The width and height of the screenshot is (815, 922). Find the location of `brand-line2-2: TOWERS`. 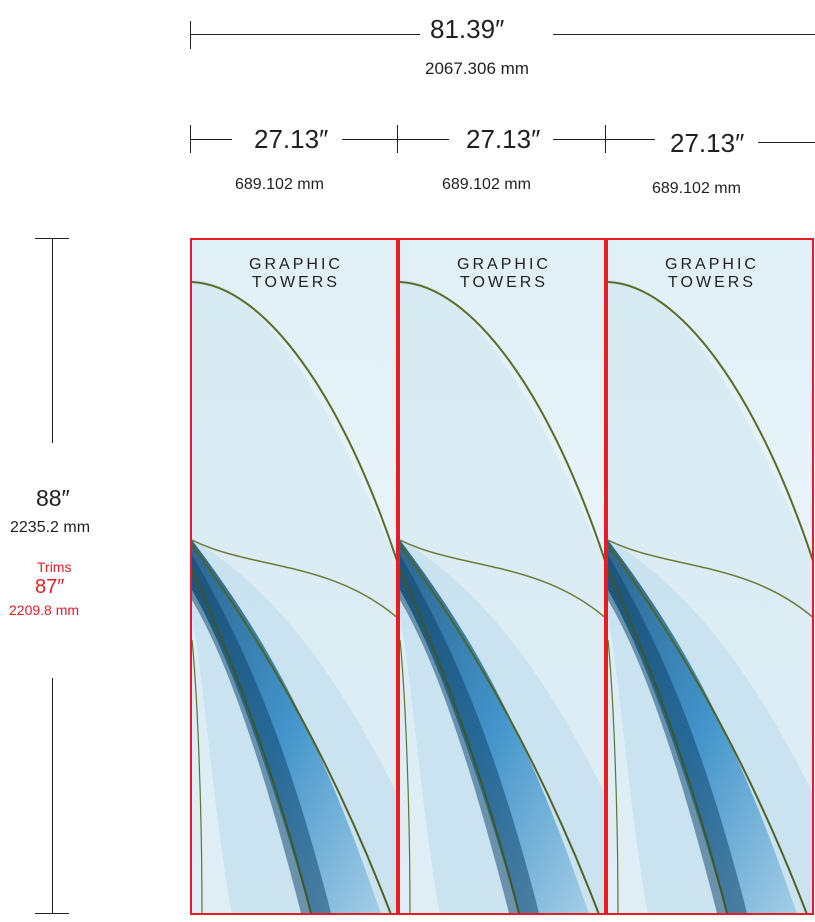

brand-line2-2: TOWERS is located at coordinates (504, 282).